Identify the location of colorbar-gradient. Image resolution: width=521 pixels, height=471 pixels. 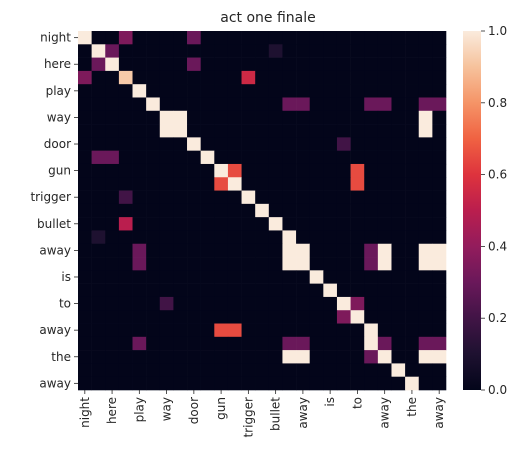
(472, 210).